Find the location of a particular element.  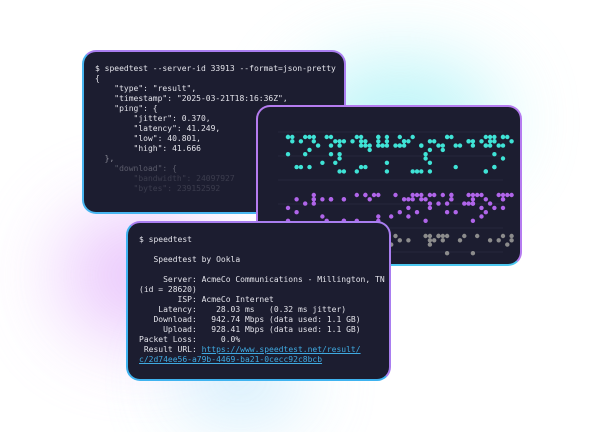

cli-line: Packet Loss: 0.0% is located at coordinates (190, 339).